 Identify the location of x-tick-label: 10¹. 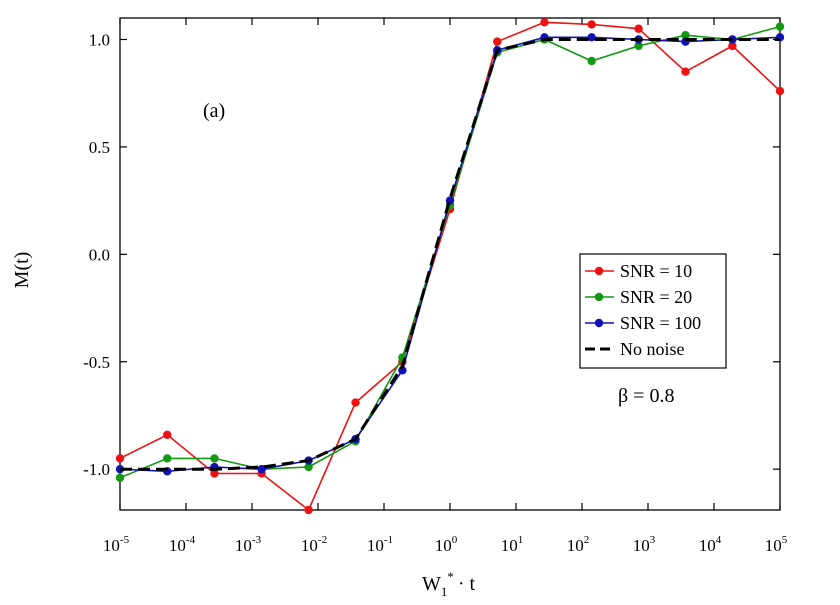
(512, 544).